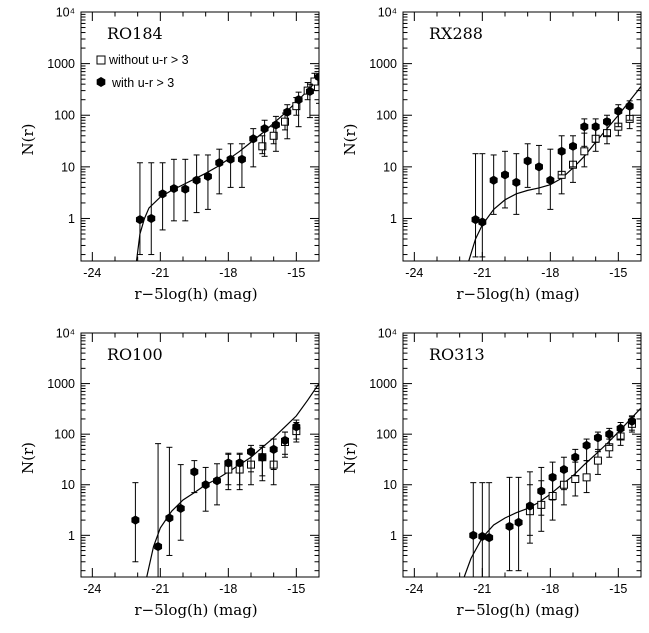 This screenshot has height=633, width=649. Describe the element at coordinates (142, 83) in the screenshot. I see `legend-label: with u-r > 3` at that location.